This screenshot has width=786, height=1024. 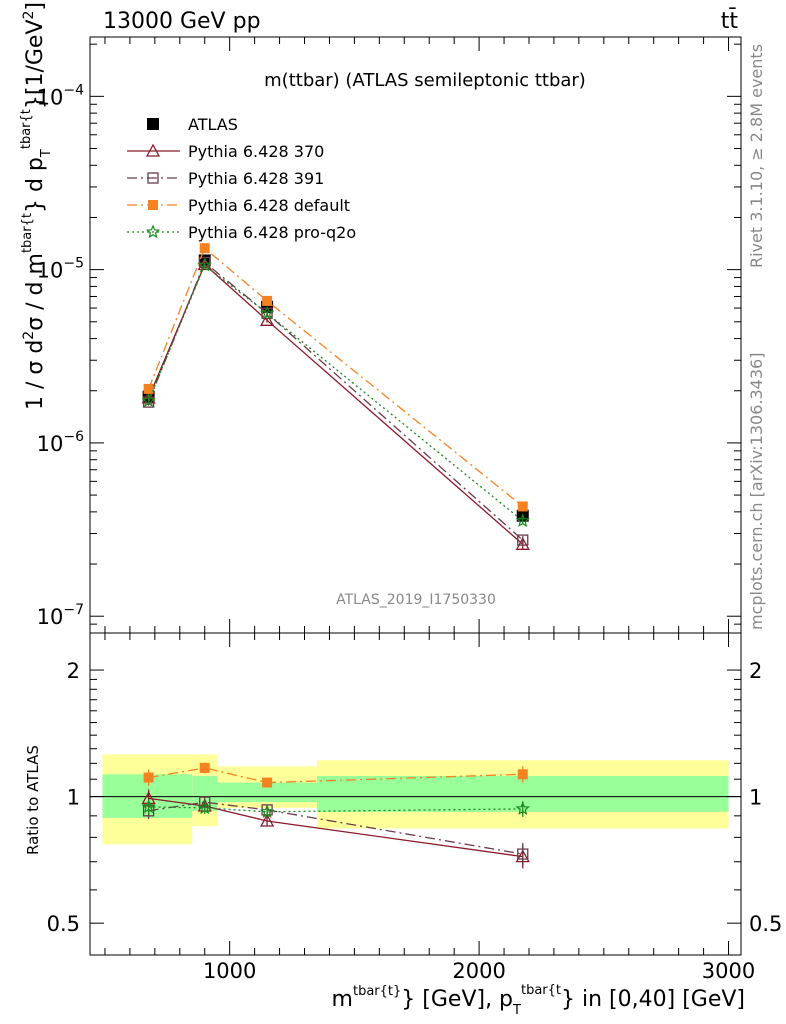 I want to click on chart-title: m(ttbar) (ATLAS semileptonic ttbar), so click(x=425, y=80).